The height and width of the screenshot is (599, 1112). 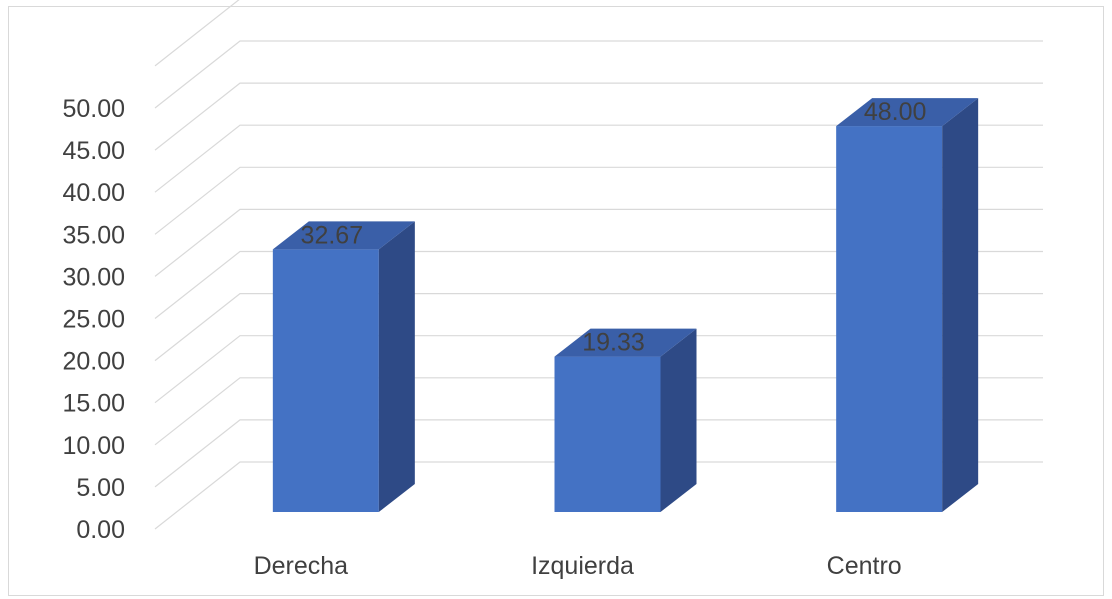 What do you see at coordinates (607, 434) in the screenshot?
I see `bar-izquierda` at bounding box center [607, 434].